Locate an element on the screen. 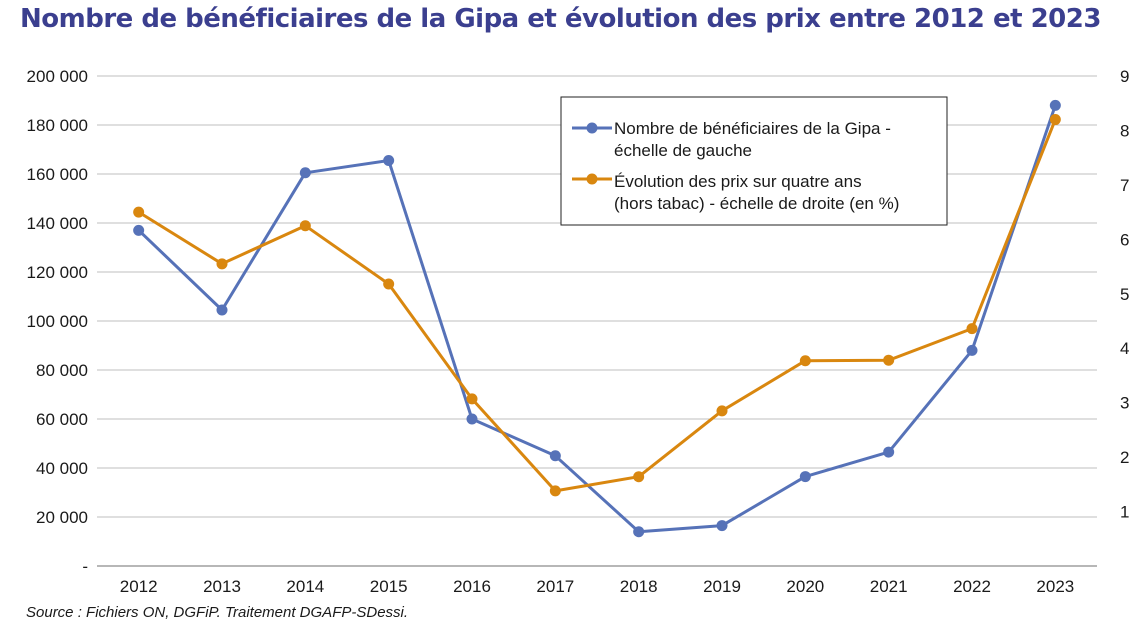  legend-label: Nombre de bénéficiaires de la Gipa - is located at coordinates (752, 128).